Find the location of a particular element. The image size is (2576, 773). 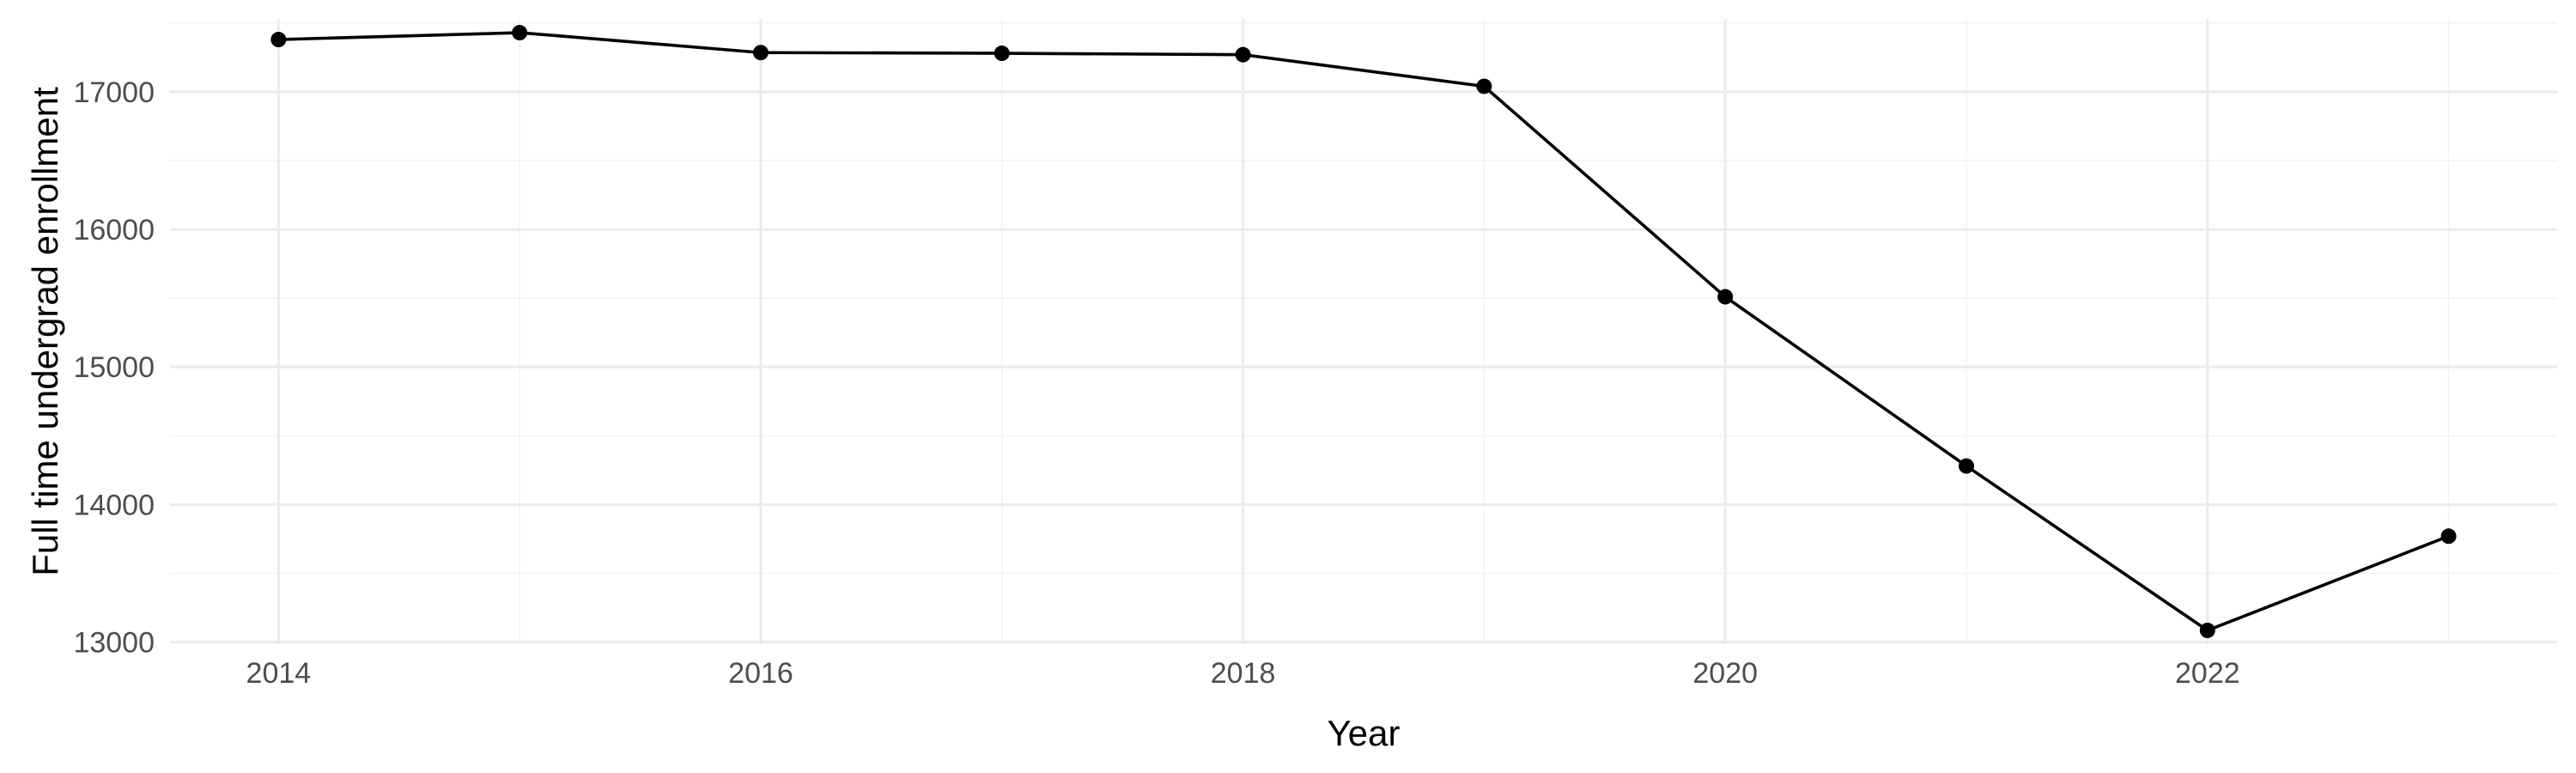

x-tick-label: 2018 is located at coordinates (1243, 673).